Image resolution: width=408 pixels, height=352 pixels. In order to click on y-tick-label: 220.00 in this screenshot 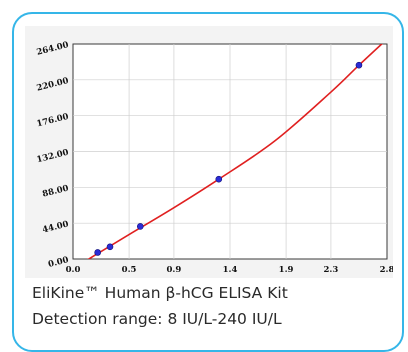, I will do `click(53, 85)`.